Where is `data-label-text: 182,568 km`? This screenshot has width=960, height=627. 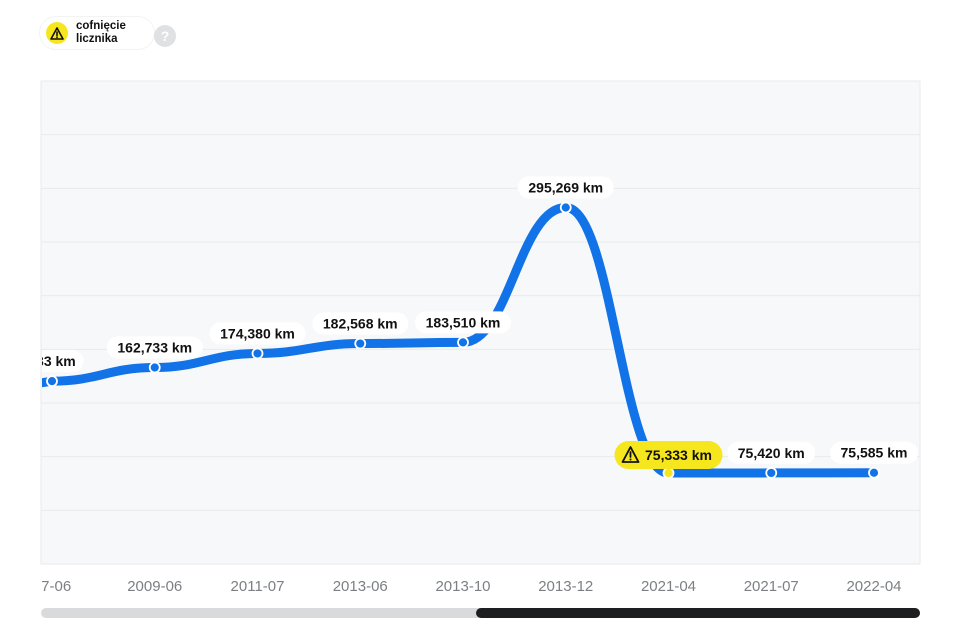
data-label-text: 182,568 km is located at coordinates (360, 324).